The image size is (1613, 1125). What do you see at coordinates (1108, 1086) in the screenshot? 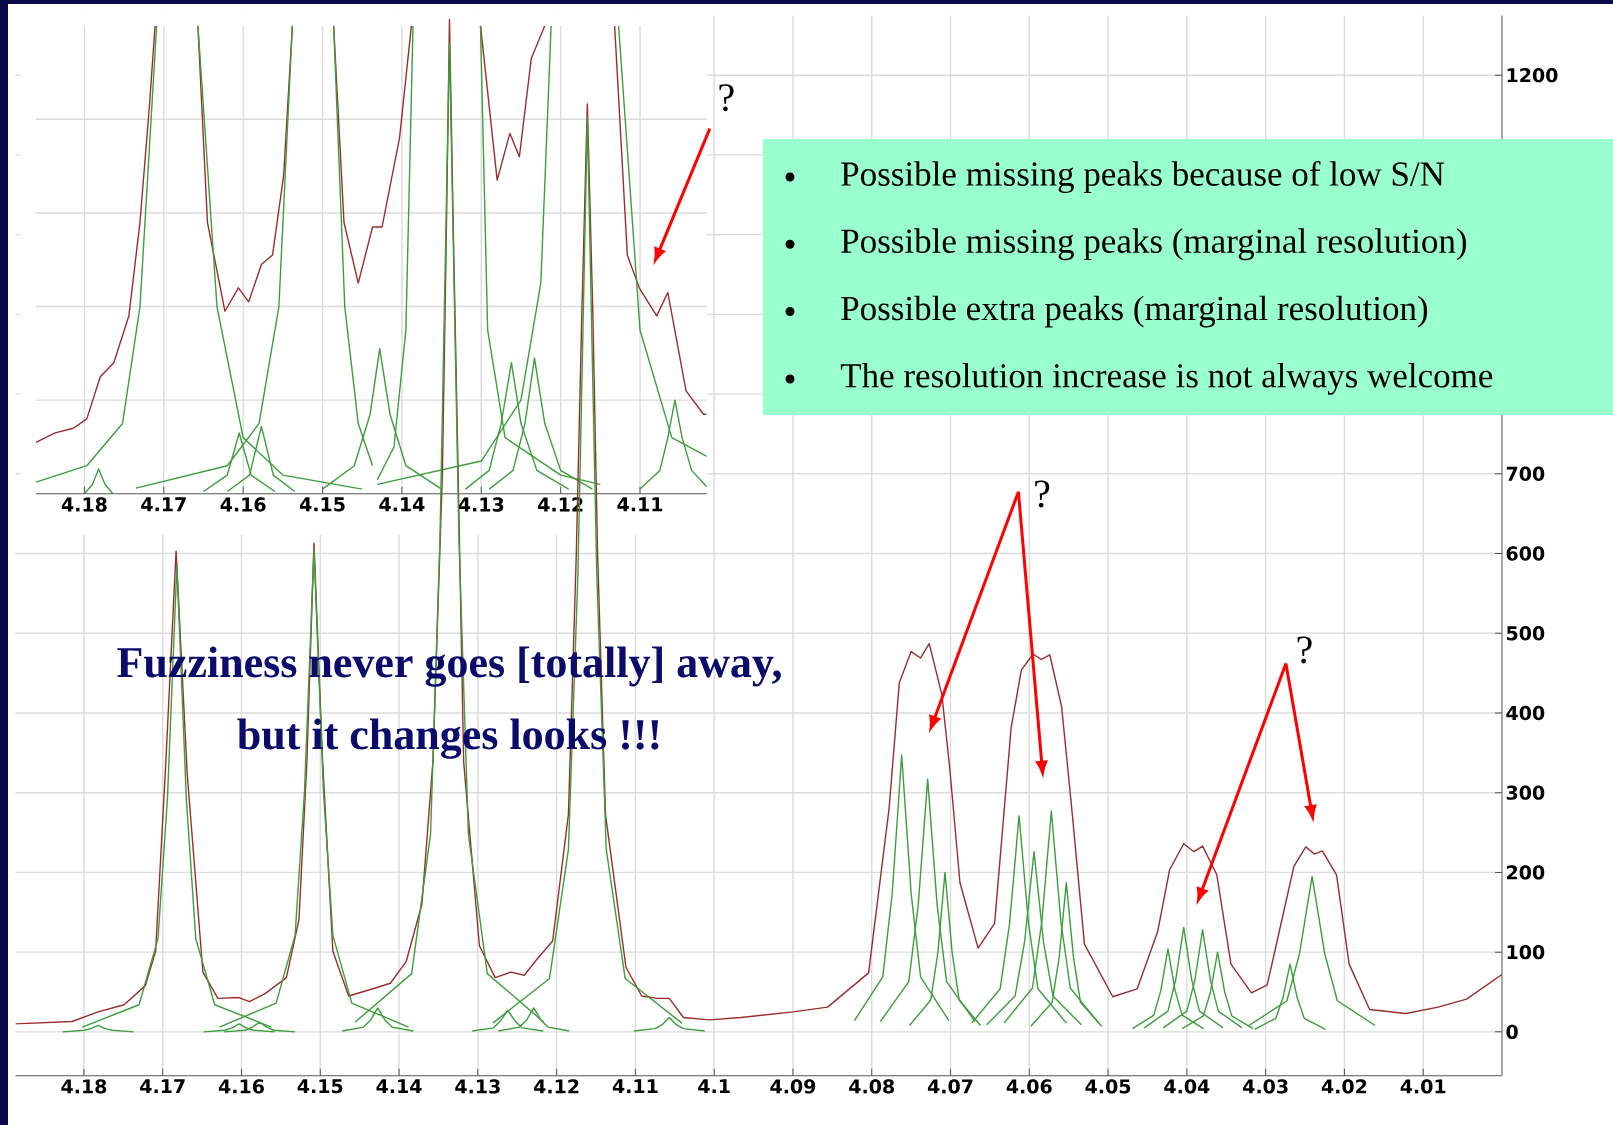
I see `x-tick-label: 4.05` at bounding box center [1108, 1086].